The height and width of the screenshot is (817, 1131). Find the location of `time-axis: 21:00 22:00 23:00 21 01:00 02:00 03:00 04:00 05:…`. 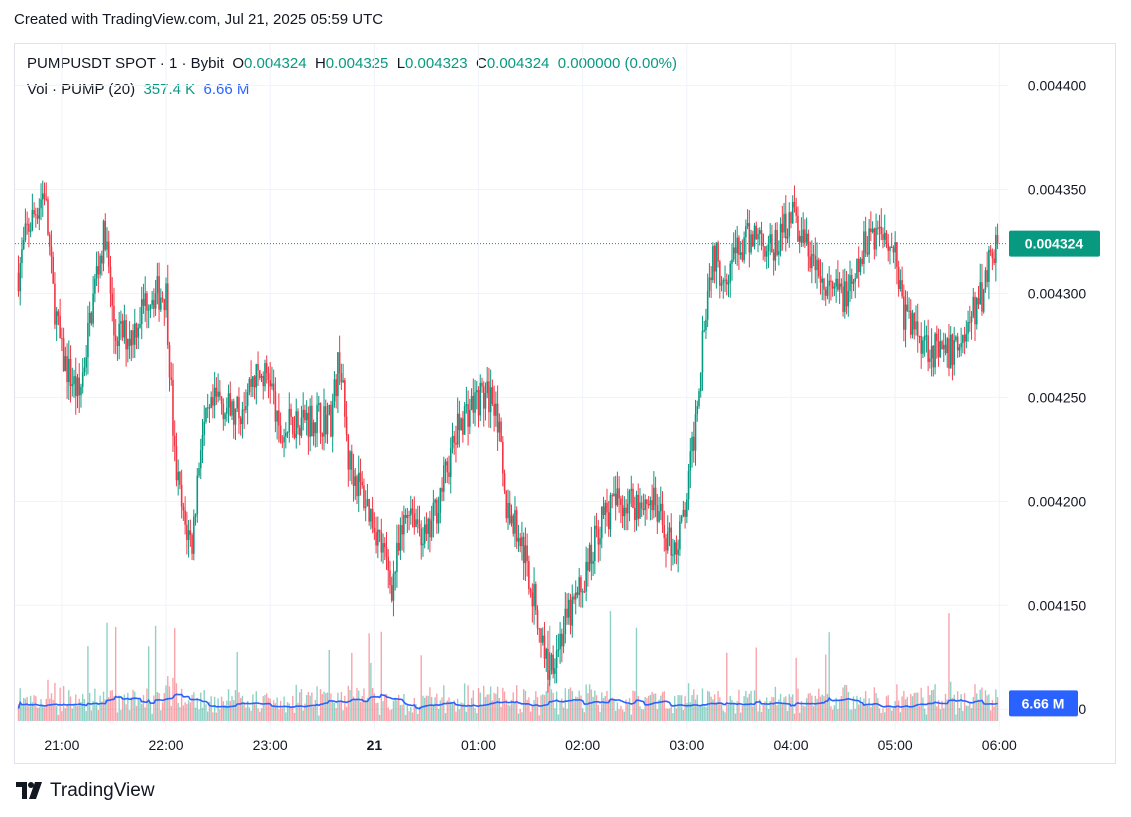

time-axis: 21:00 22:00 23:00 21 01:00 02:00 03:00 04:00 05:… is located at coordinates (530, 745).